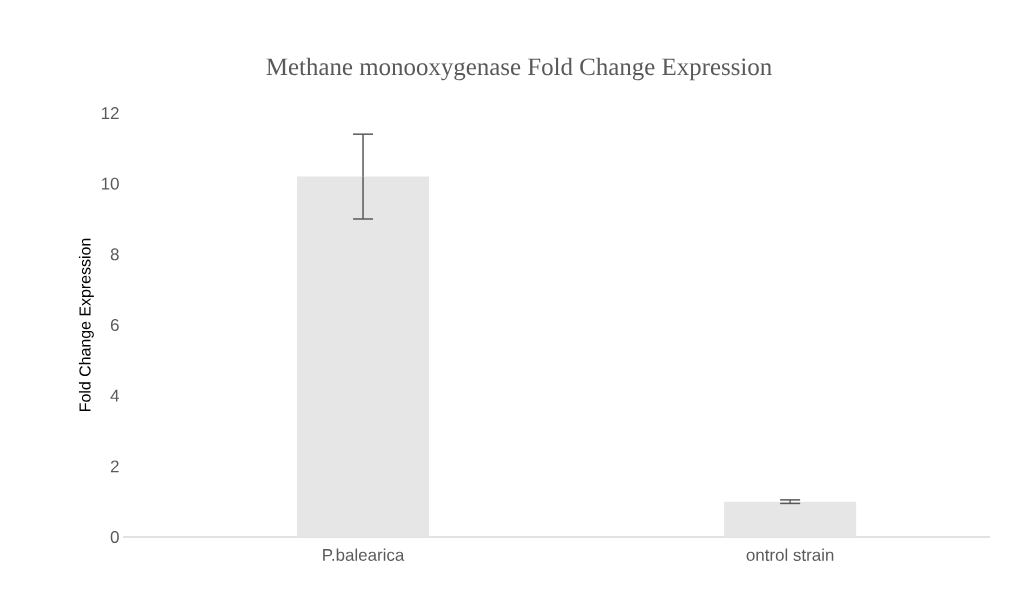 Image resolution: width=1028 pixels, height=606 pixels. I want to click on y-tick-label: 6, so click(114, 324).